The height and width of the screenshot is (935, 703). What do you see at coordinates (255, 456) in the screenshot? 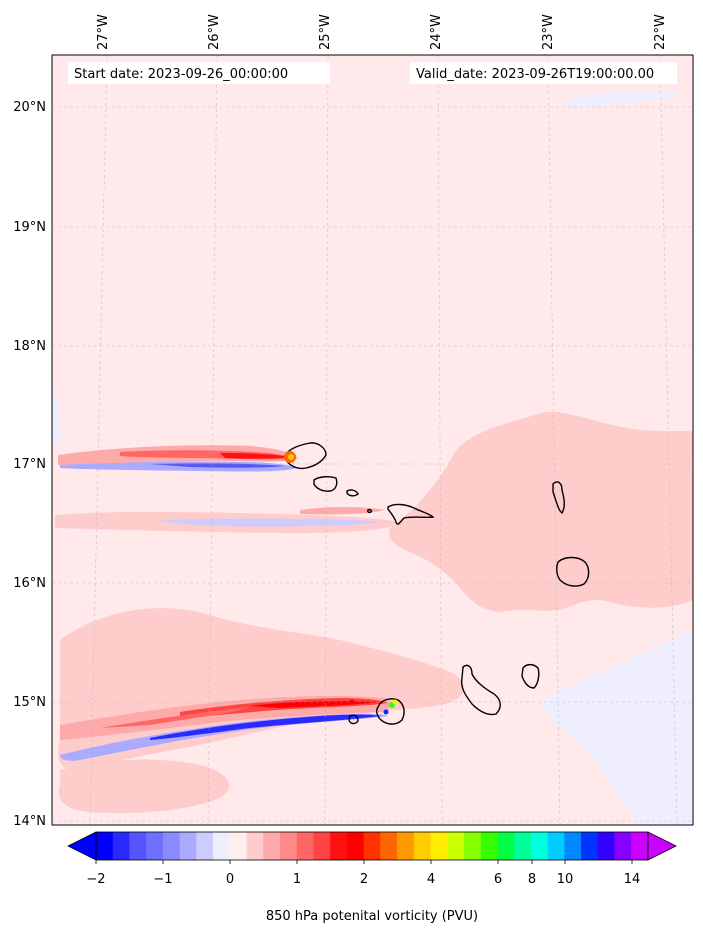
I see `pv-streak-north-positive-core` at bounding box center [255, 456].